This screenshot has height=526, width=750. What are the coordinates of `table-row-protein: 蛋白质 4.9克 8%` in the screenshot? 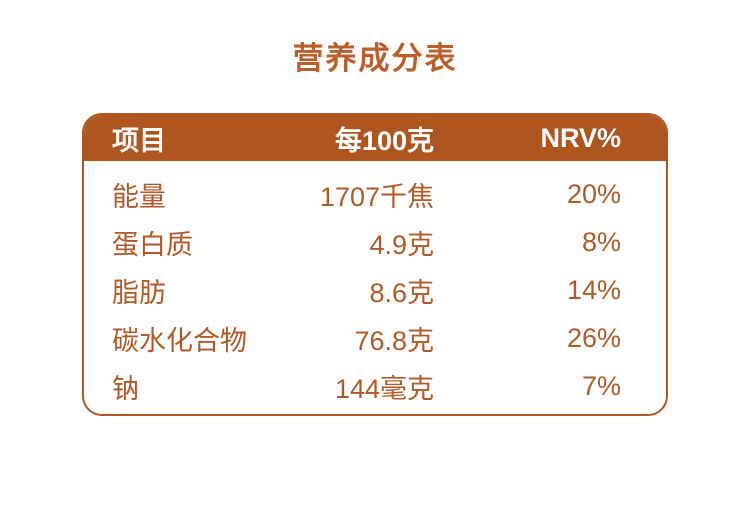 It's located at (375, 242).